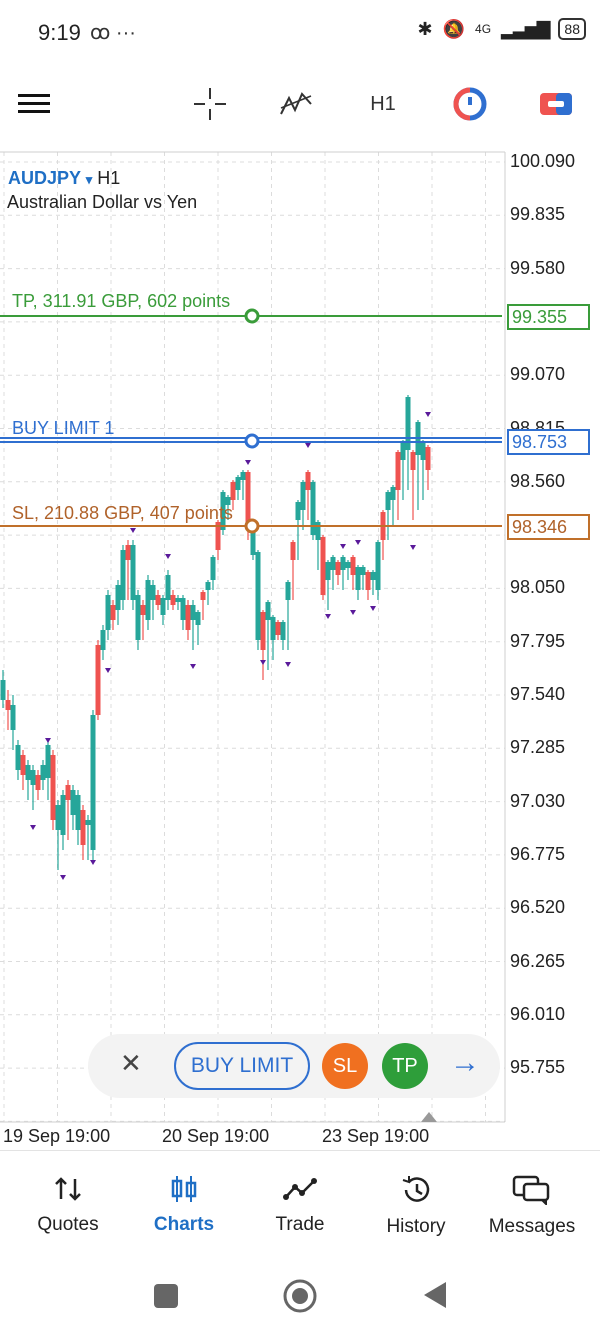 This screenshot has width=600, height=1333. Describe the element at coordinates (242, 1066) in the screenshot. I see `buy-limit-button: BUY LIMIT` at that location.